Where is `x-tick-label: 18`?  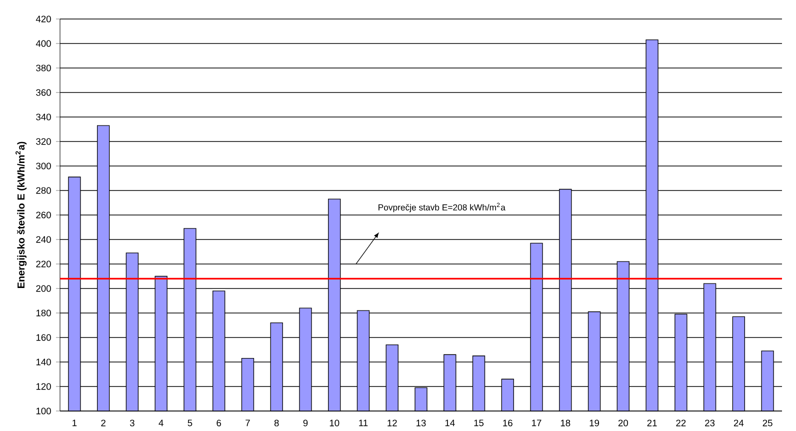 x-tick-label: 18 is located at coordinates (565, 423).